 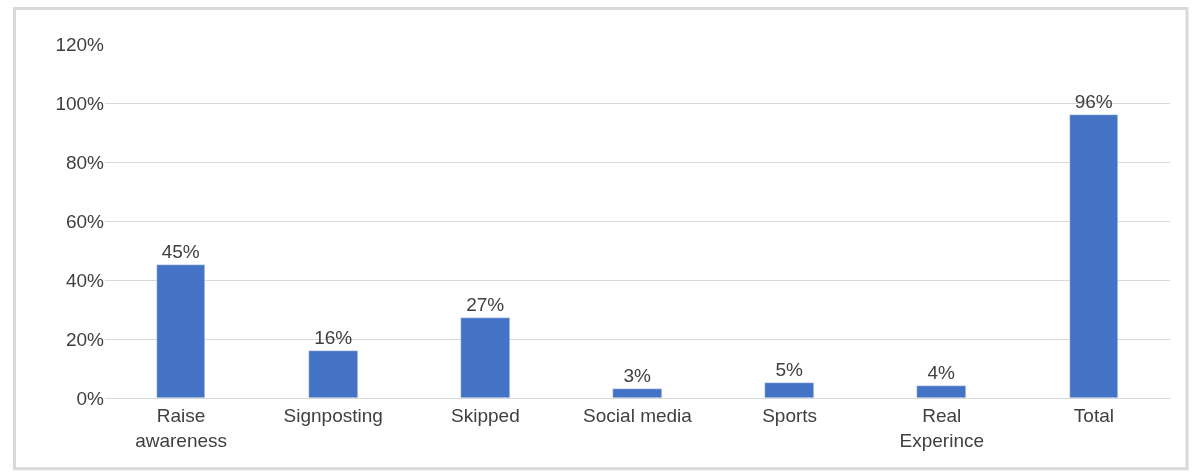 What do you see at coordinates (942, 427) in the screenshot?
I see `x-tick-label: Real Experince` at bounding box center [942, 427].